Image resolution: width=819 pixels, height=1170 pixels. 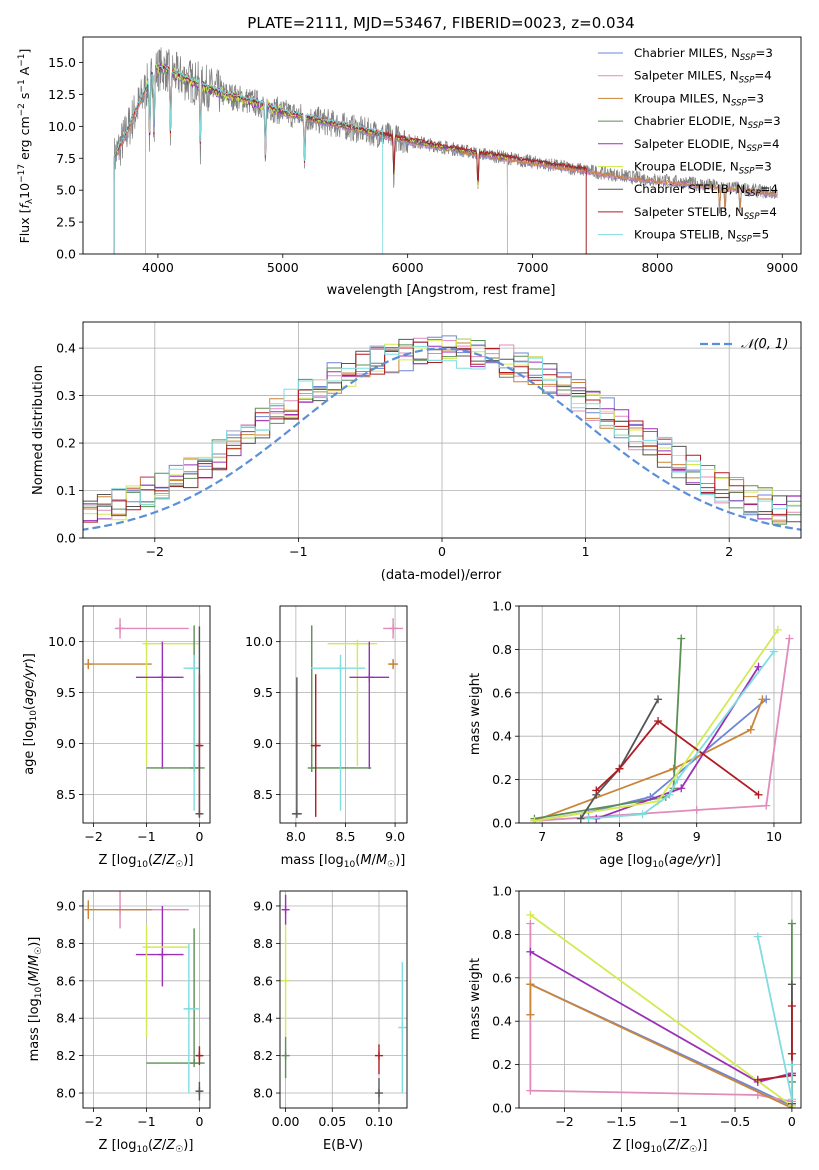 I want to click on histogram-chabrier-miles, so click(x=442, y=431).